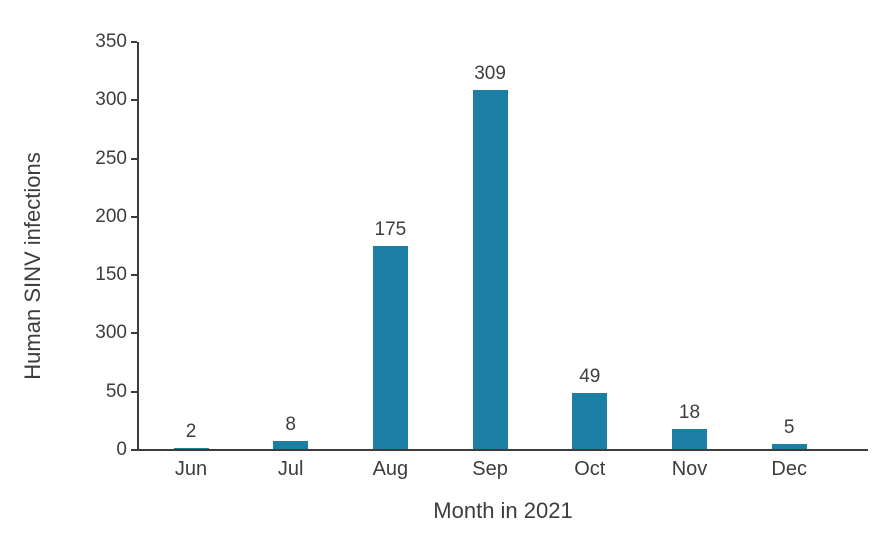  I want to click on y-tick-label: 50, so click(116, 391).